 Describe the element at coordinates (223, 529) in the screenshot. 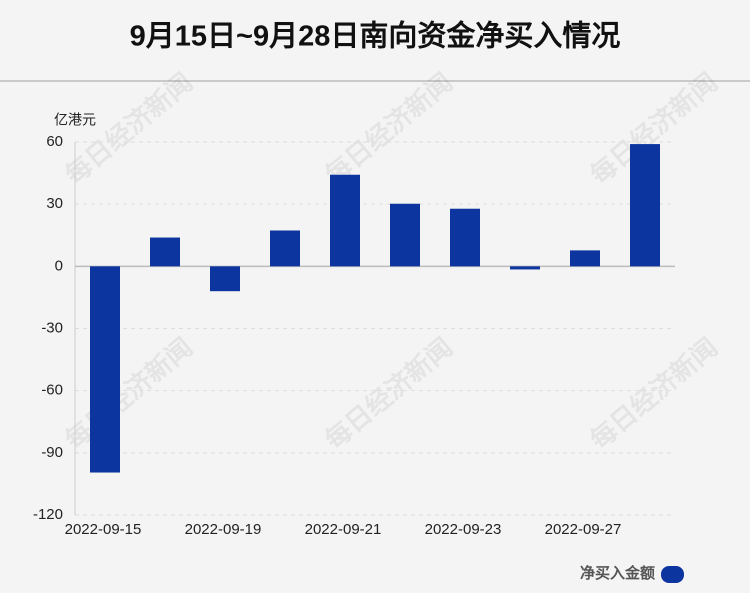

I see `x-tick-label: 2022-09-19` at that location.